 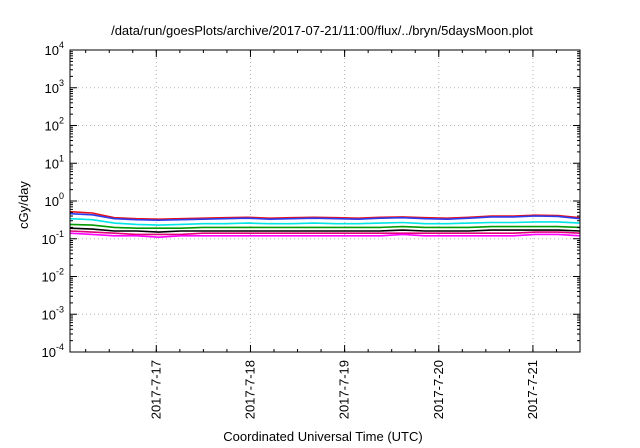 What do you see at coordinates (60, 309) in the screenshot?
I see `y-tick-exponent: -3` at bounding box center [60, 309].